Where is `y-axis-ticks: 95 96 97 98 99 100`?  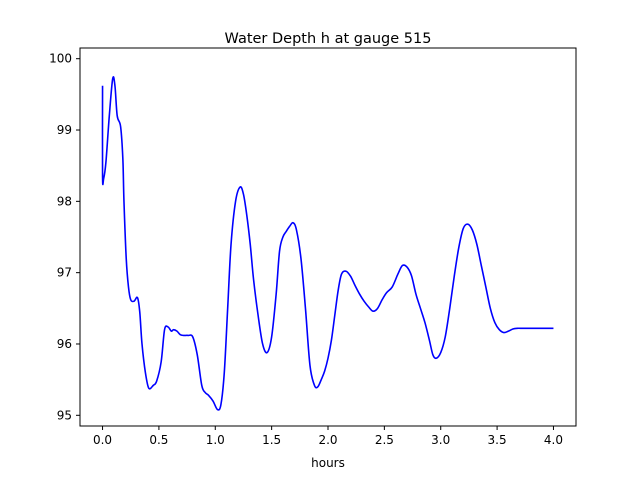
y-axis-ticks: 95 96 97 98 99 100 is located at coordinates (64, 237).